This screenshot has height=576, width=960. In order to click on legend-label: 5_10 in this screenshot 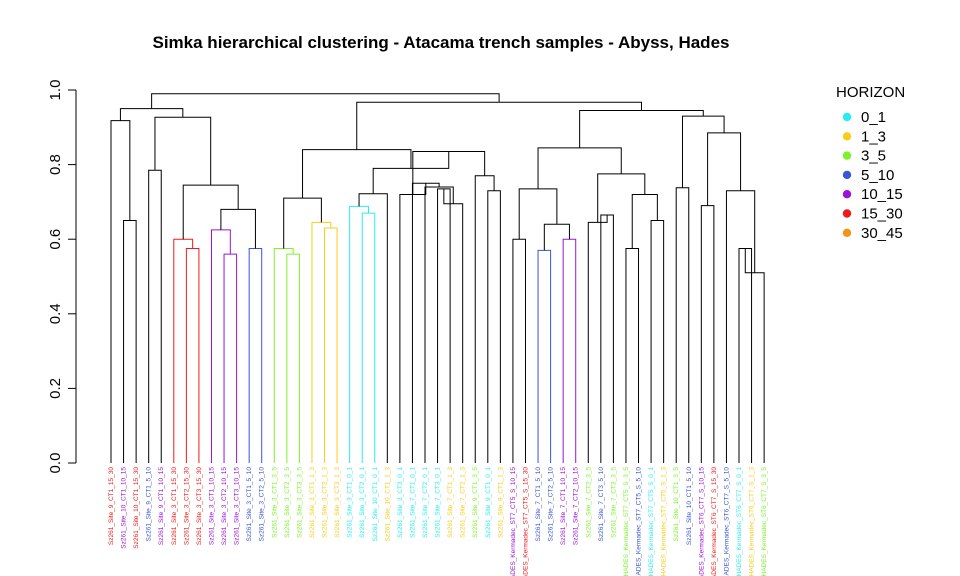, I will do `click(877, 175)`.